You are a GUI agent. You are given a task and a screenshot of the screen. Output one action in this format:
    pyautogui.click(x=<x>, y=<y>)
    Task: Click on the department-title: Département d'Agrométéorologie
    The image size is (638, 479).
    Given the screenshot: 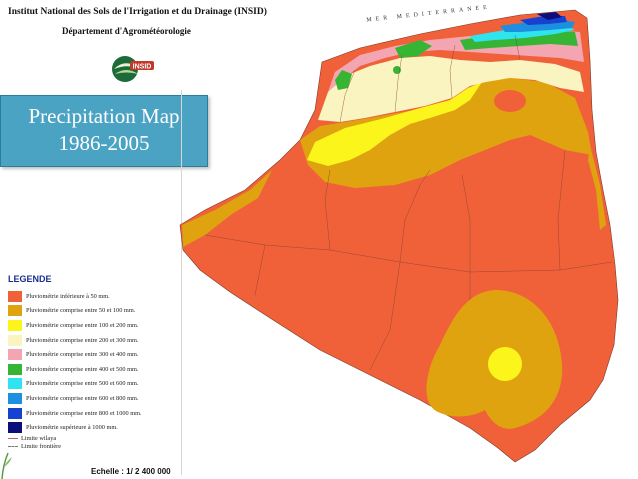 What is the action you would take?
    pyautogui.click(x=126, y=31)
    